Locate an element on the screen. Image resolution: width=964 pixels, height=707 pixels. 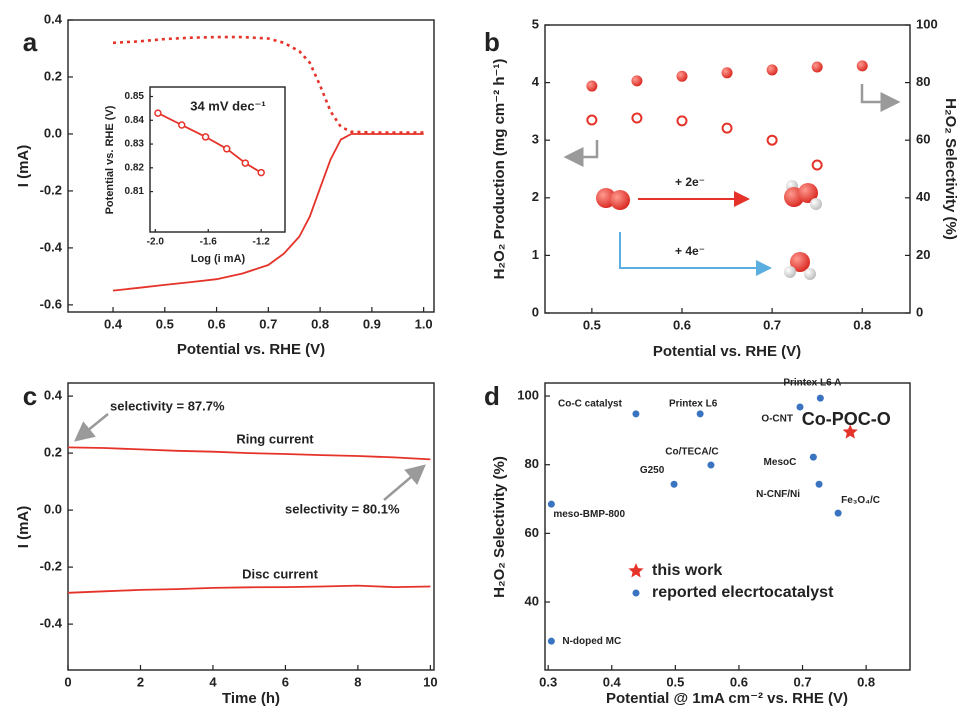
y2-tick-label: 60 is located at coordinates (923, 139).